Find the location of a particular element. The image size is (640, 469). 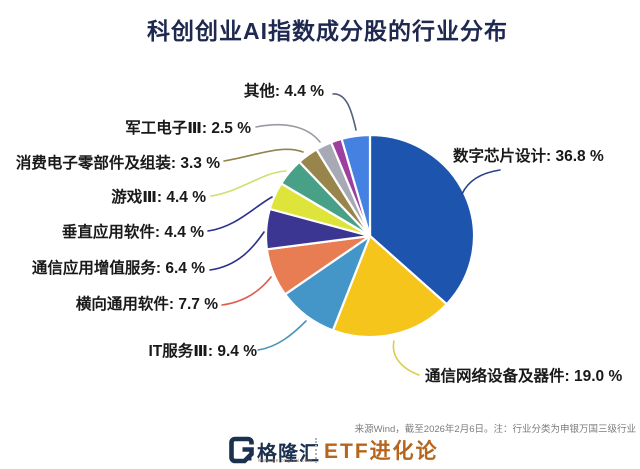

pie-label-垂直应用软件: 垂直应用软件: 4.4 % is located at coordinates (132, 232).